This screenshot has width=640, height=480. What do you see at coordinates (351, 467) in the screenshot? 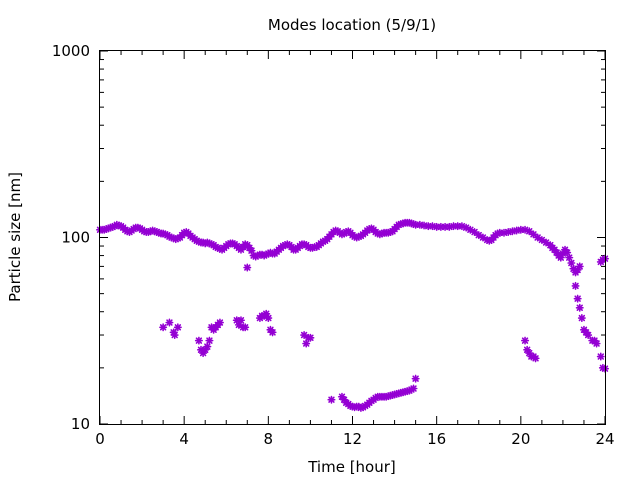
I see `x-axis-label: Time [hour]` at bounding box center [351, 467].